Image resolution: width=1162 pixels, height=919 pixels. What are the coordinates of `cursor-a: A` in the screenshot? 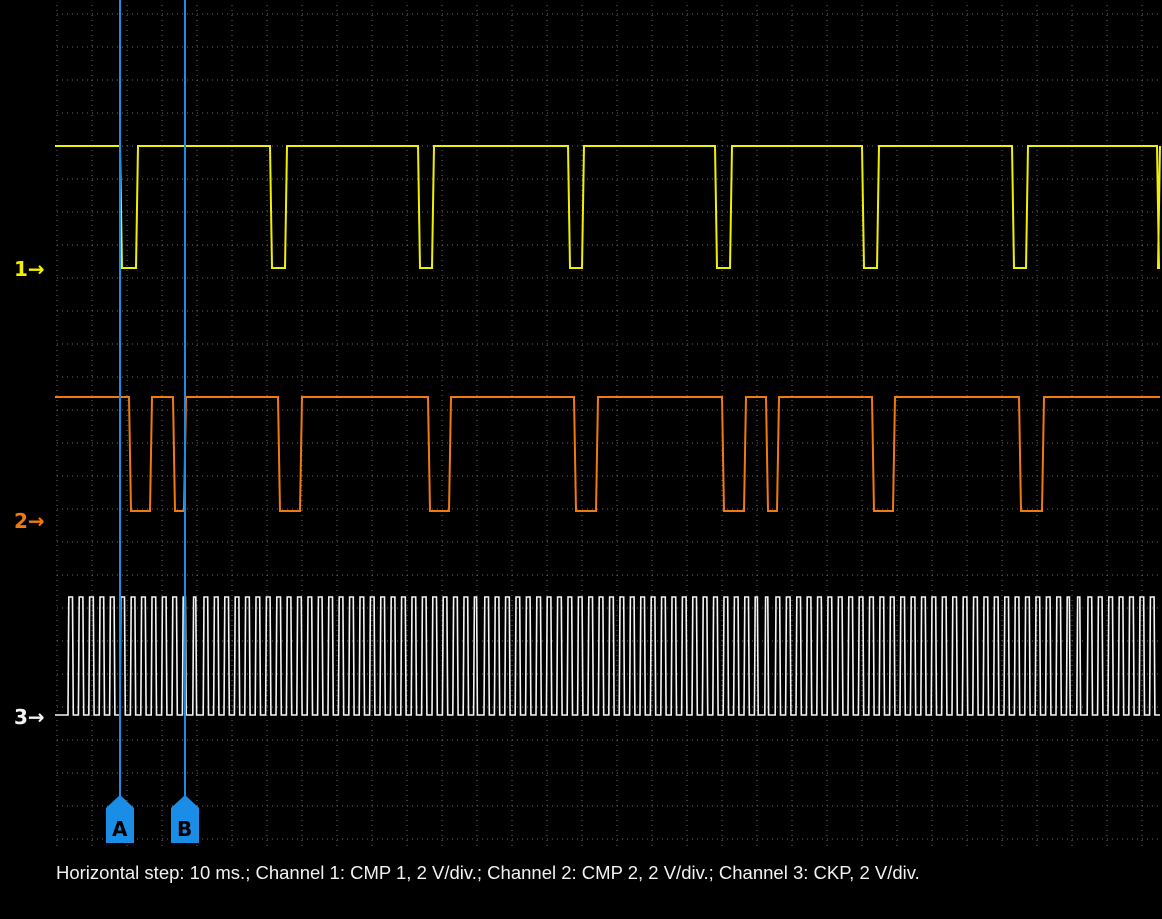 It's located at (120, 421).